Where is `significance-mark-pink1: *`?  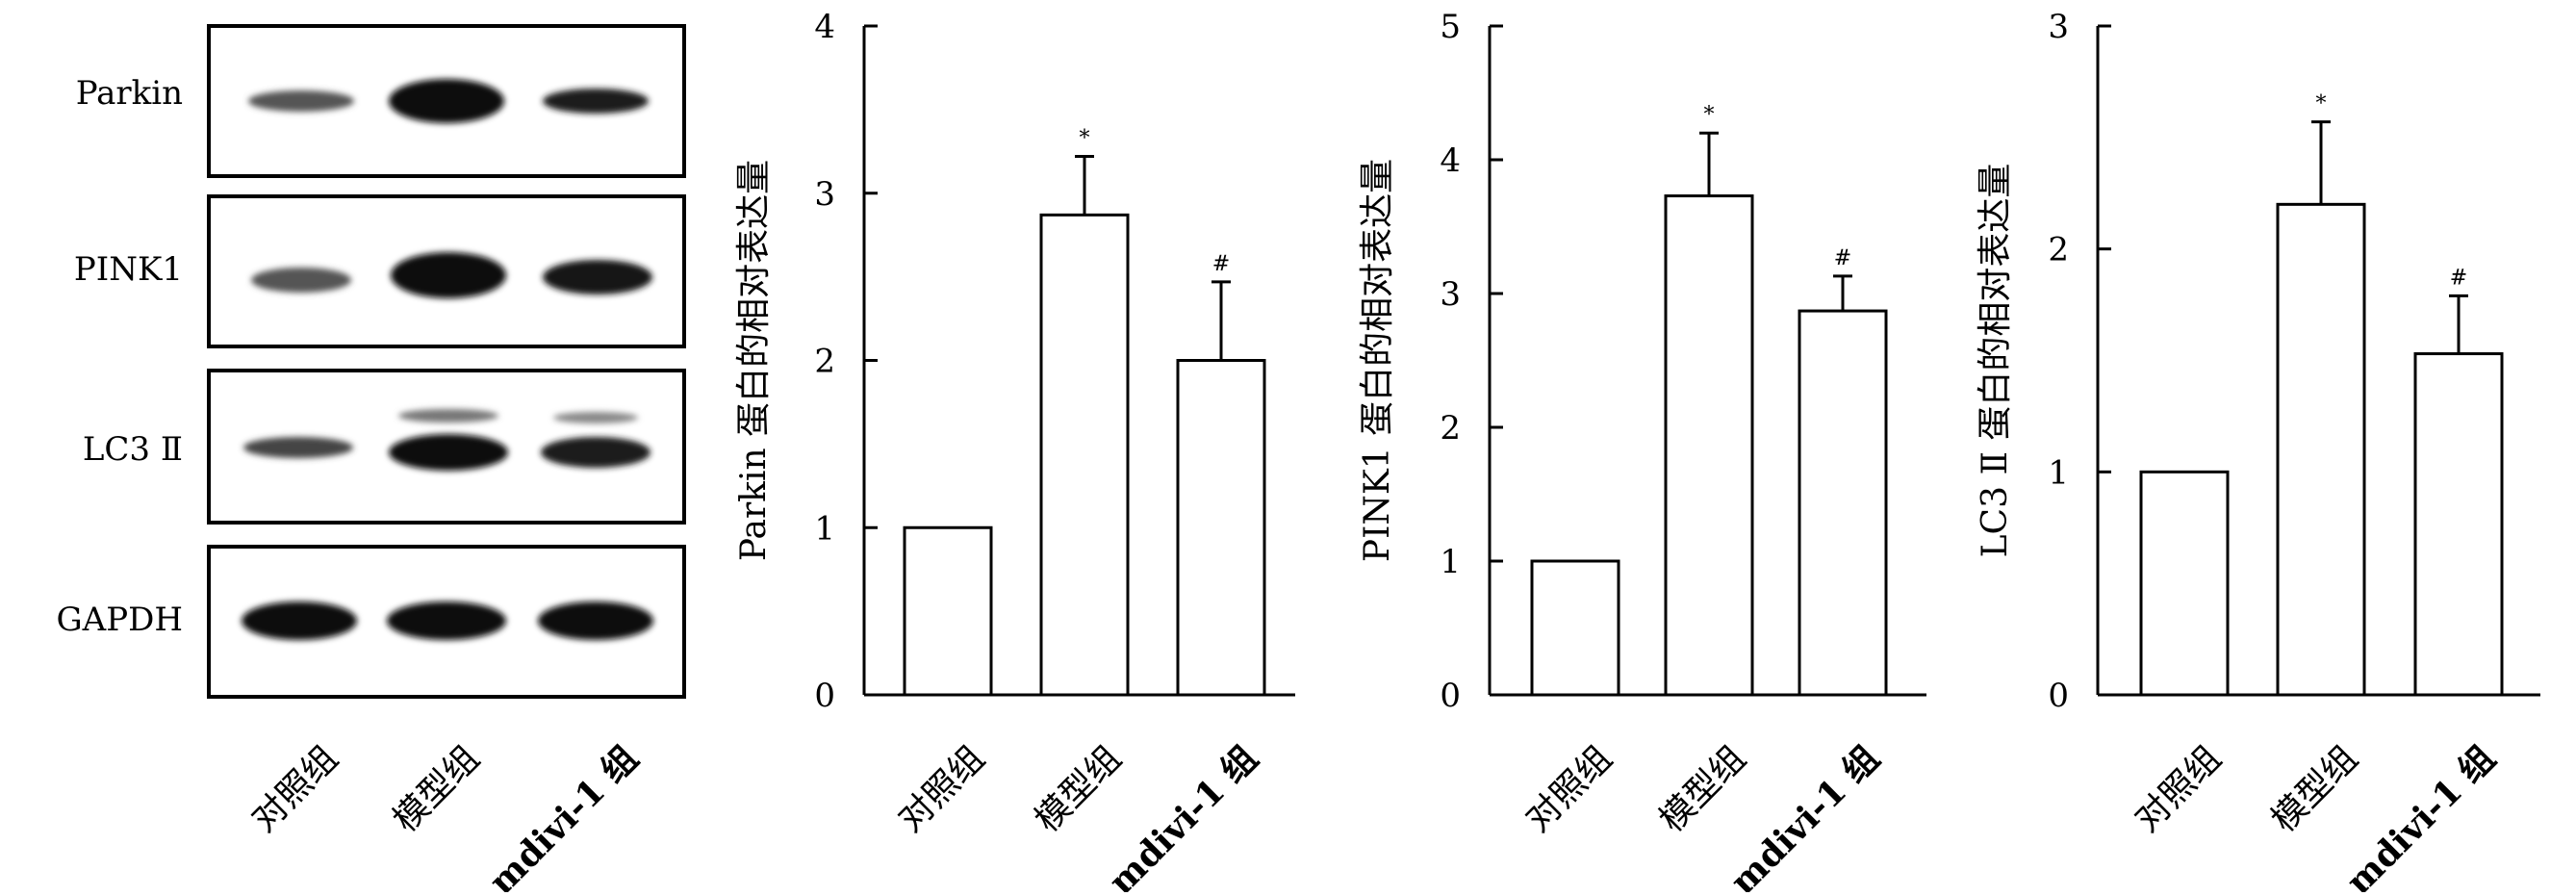
significance-mark-pink1: * is located at coordinates (1709, 115).